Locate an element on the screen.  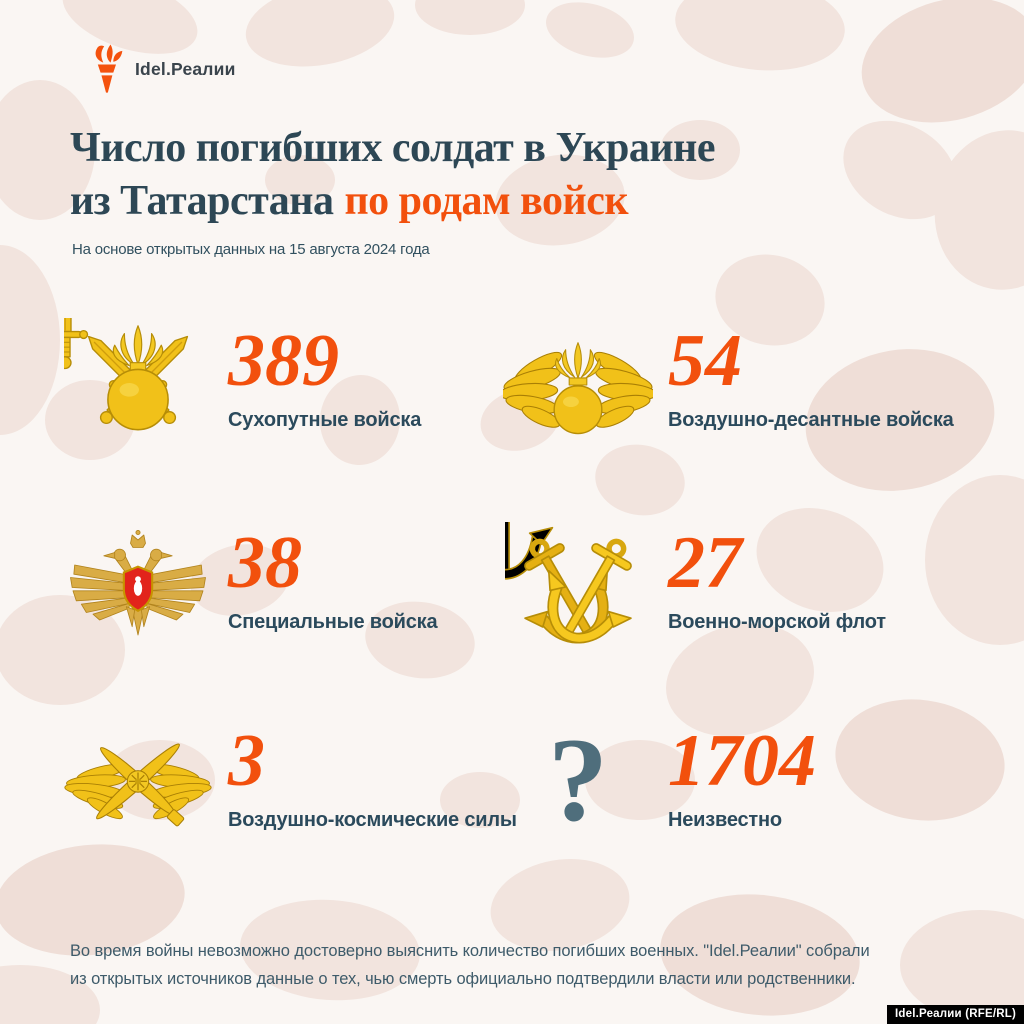
stat-value: 38 is located at coordinates (265, 563).